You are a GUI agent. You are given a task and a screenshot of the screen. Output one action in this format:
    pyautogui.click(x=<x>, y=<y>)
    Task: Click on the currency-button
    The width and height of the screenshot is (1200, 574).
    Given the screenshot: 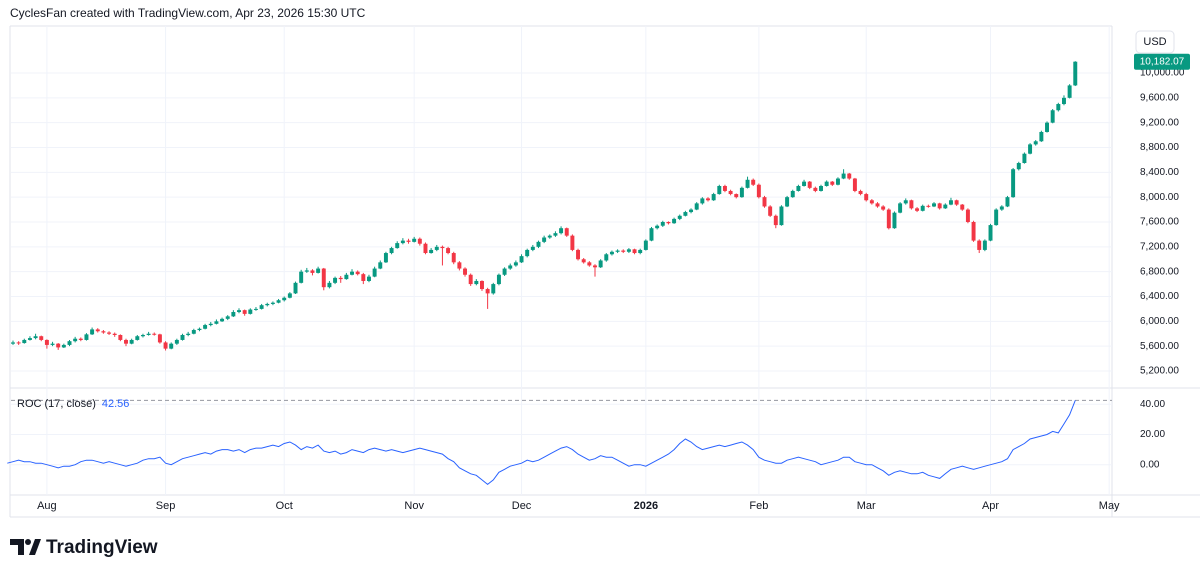 What is the action you would take?
    pyautogui.click(x=1155, y=42)
    